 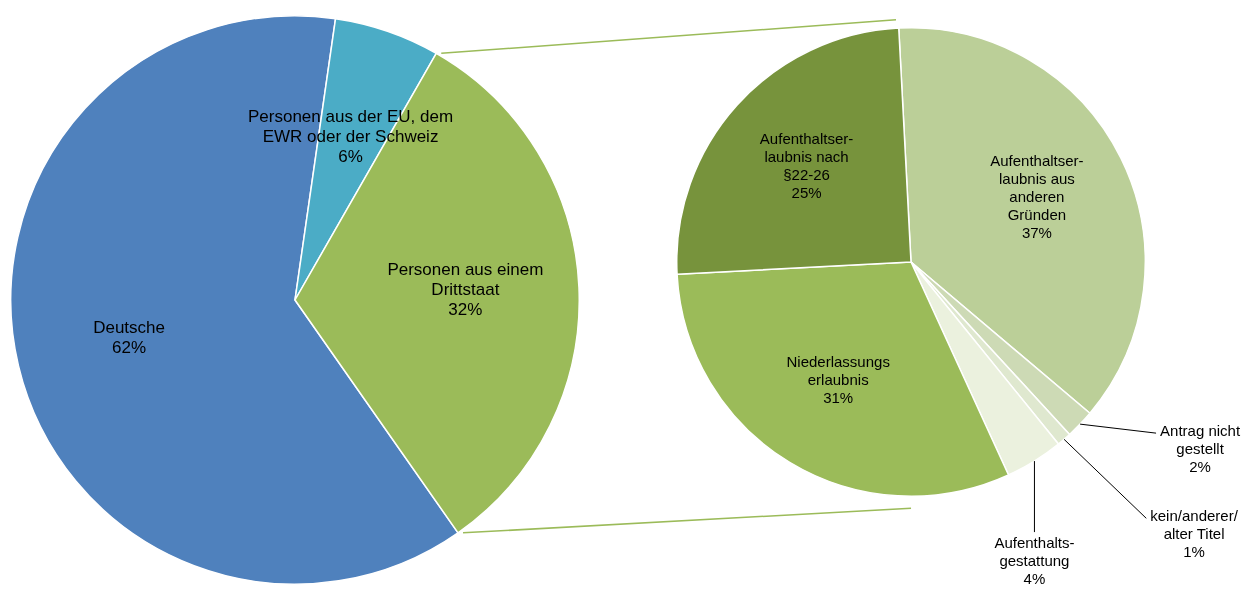 What do you see at coordinates (1200, 466) in the screenshot?
I see `data-label: 2%` at bounding box center [1200, 466].